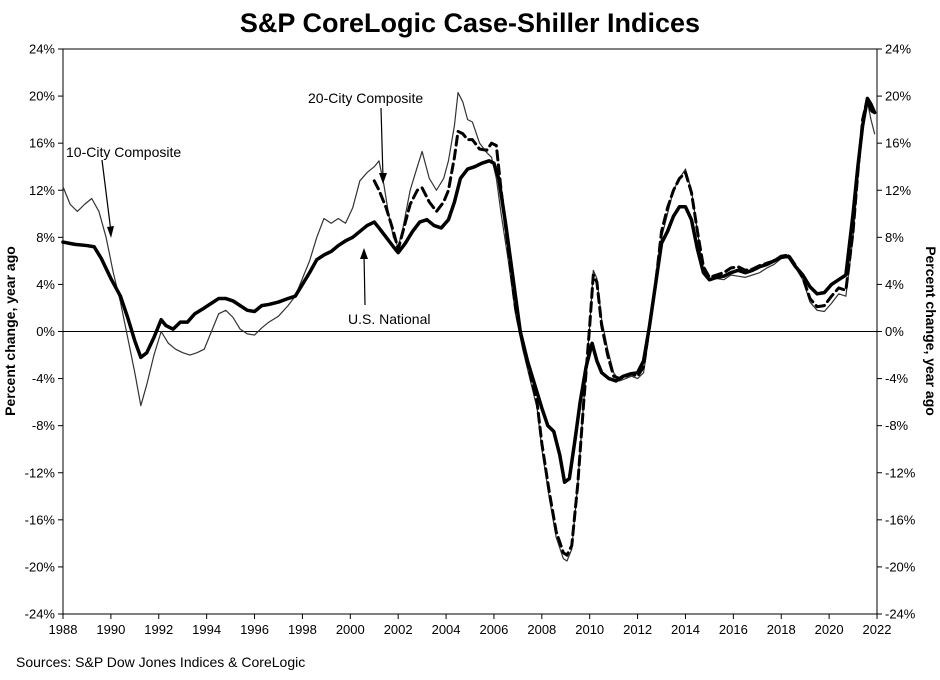 This screenshot has height=680, width=940. What do you see at coordinates (158, 629) in the screenshot?
I see `x-tick-label: 1992` at bounding box center [158, 629].